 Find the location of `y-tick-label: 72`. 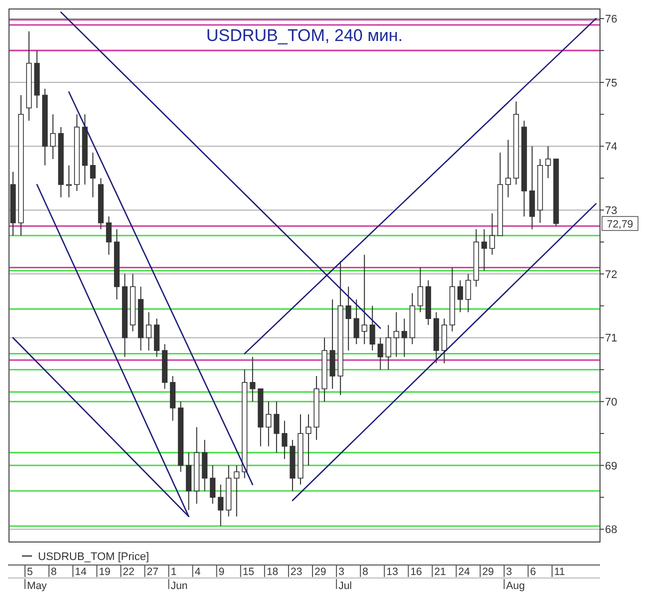

y-tick-label: 72 is located at coordinates (611, 274).